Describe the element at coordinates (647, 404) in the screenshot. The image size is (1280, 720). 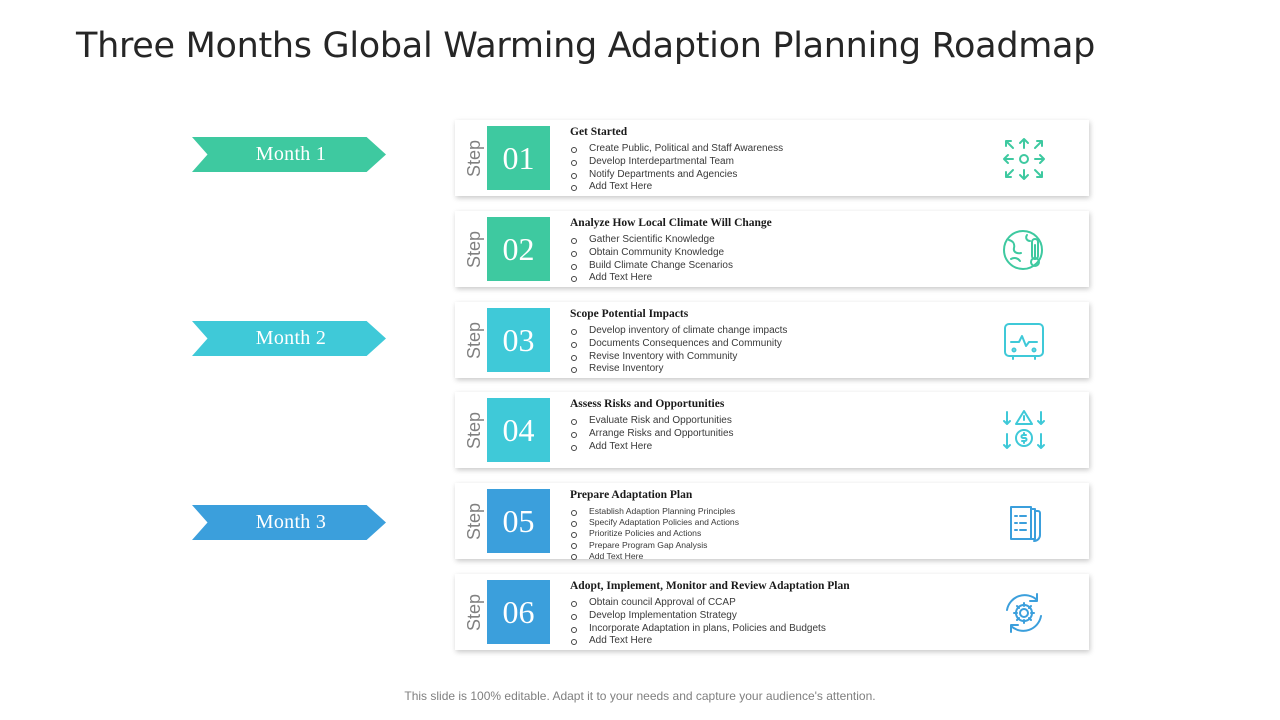
I see `step-heading: Assess Risks and Opportunities` at that location.